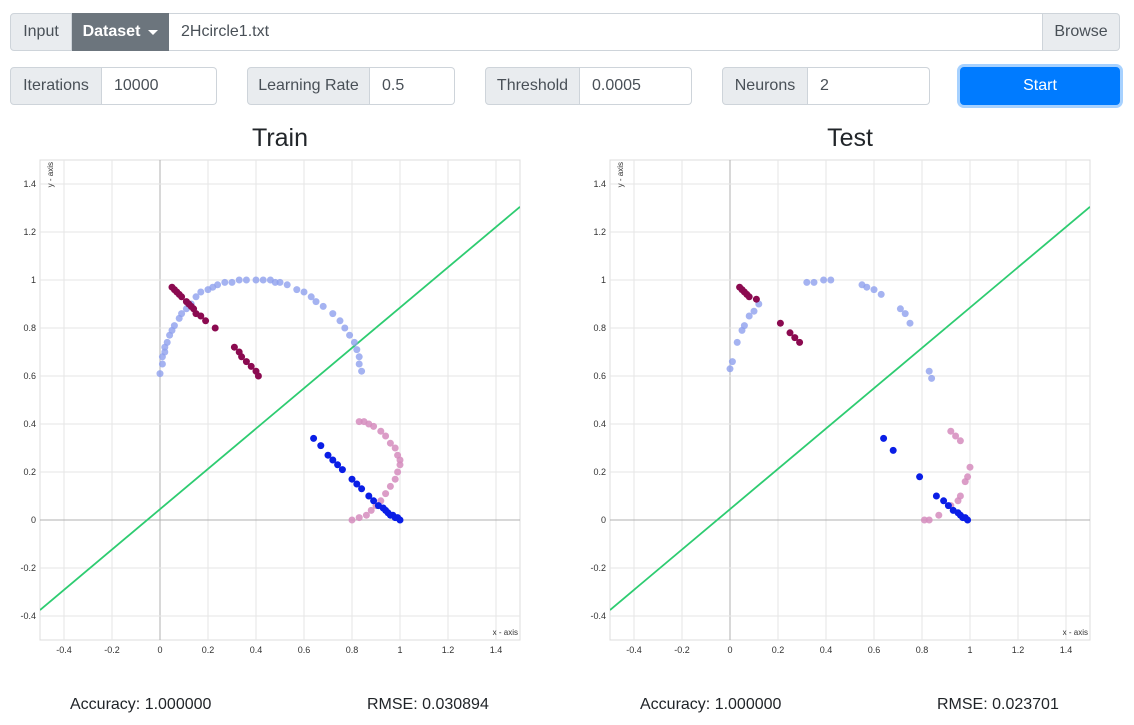  Describe the element at coordinates (29, 376) in the screenshot. I see `train-y-tick-label: 0.6` at that location.